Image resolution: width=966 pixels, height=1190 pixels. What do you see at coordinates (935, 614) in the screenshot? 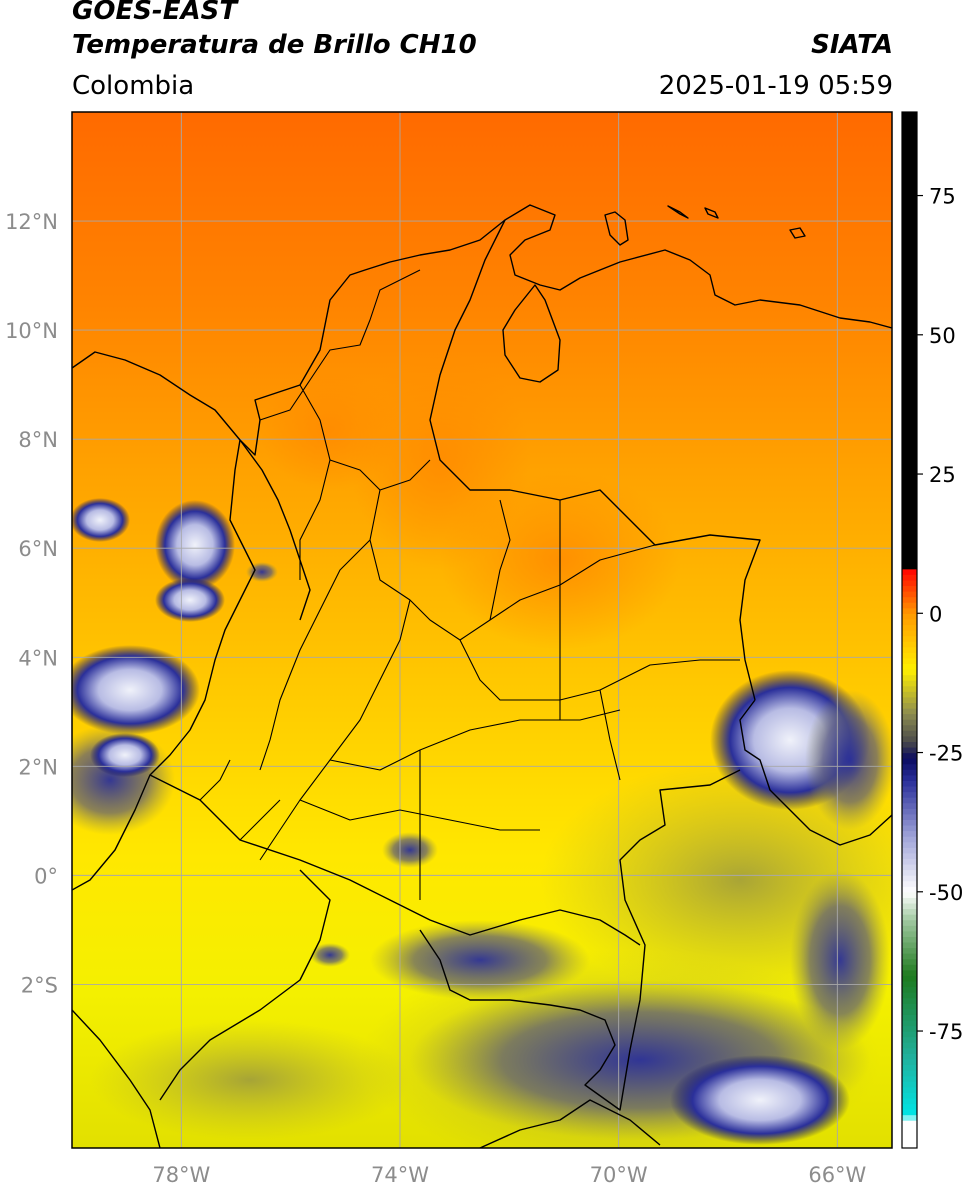
I see `colorbar-tick-label: 0` at bounding box center [935, 614].